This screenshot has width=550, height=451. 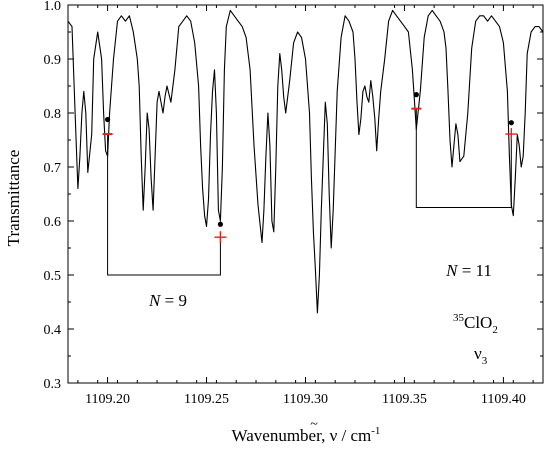 I want to click on molecule-formula: ClO, so click(x=478, y=322).